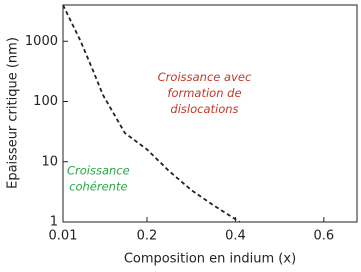 The height and width of the screenshot is (272, 361). Describe the element at coordinates (323, 236) in the screenshot. I see `x-tick-label: 0.6` at that location.